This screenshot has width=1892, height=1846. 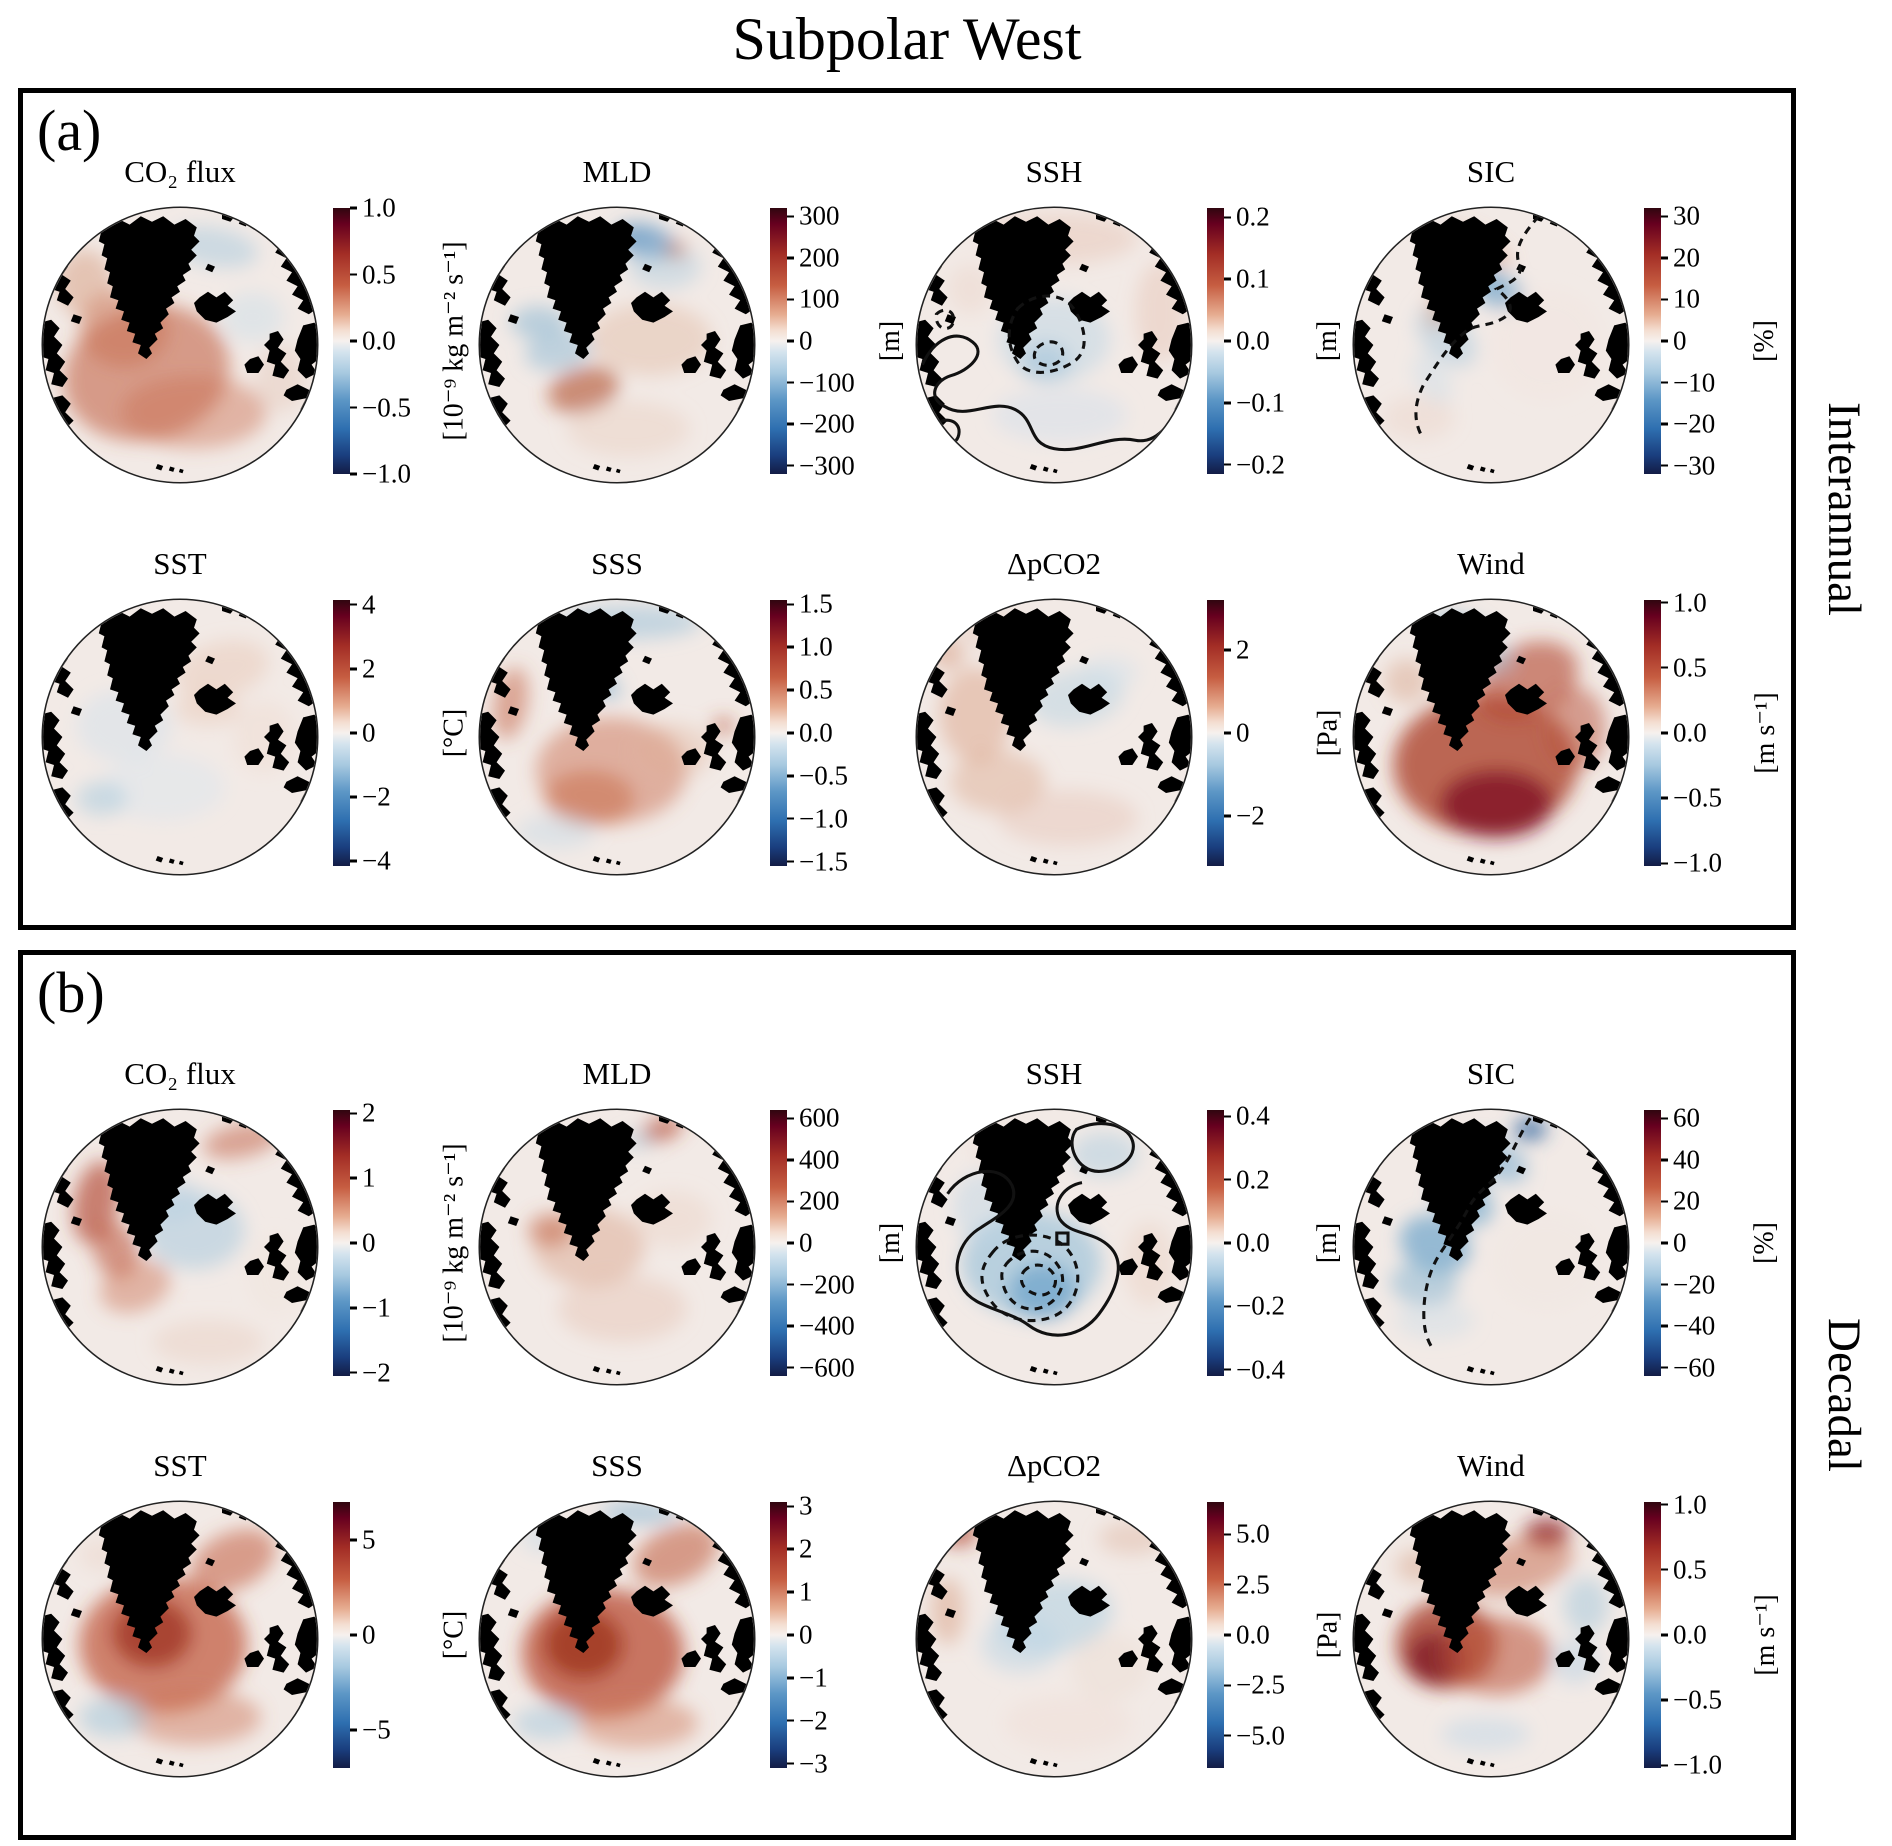 I want to click on colorbar-tick-label: 0.2, so click(x=1253, y=216).